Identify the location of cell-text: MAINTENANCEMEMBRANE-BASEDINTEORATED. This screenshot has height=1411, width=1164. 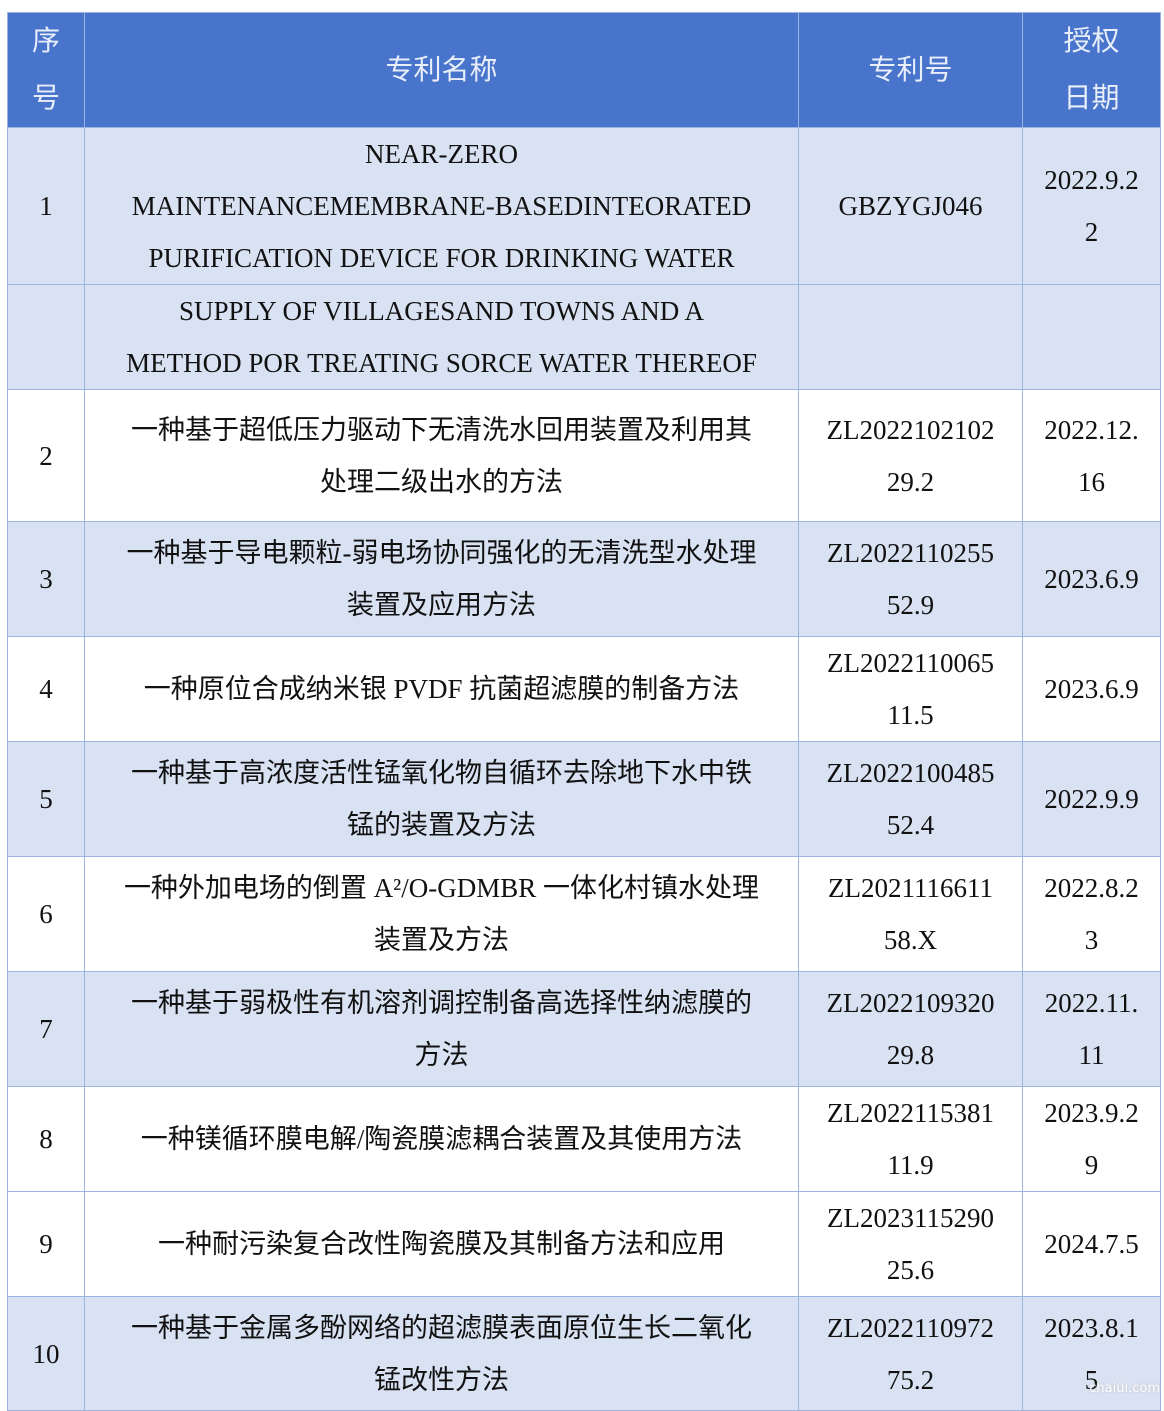
(441, 206).